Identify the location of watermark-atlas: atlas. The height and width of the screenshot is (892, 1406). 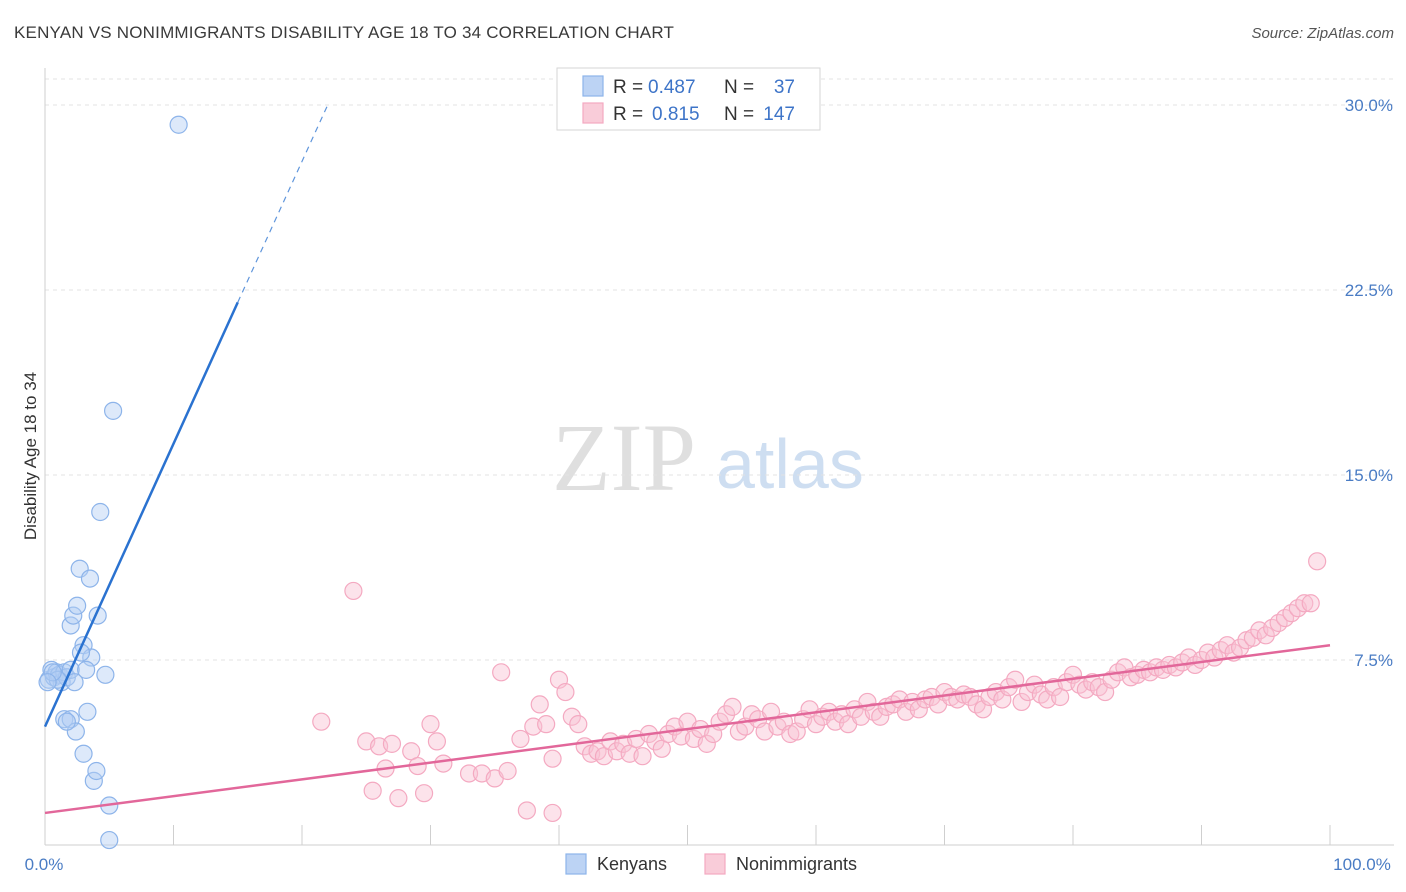
(790, 464).